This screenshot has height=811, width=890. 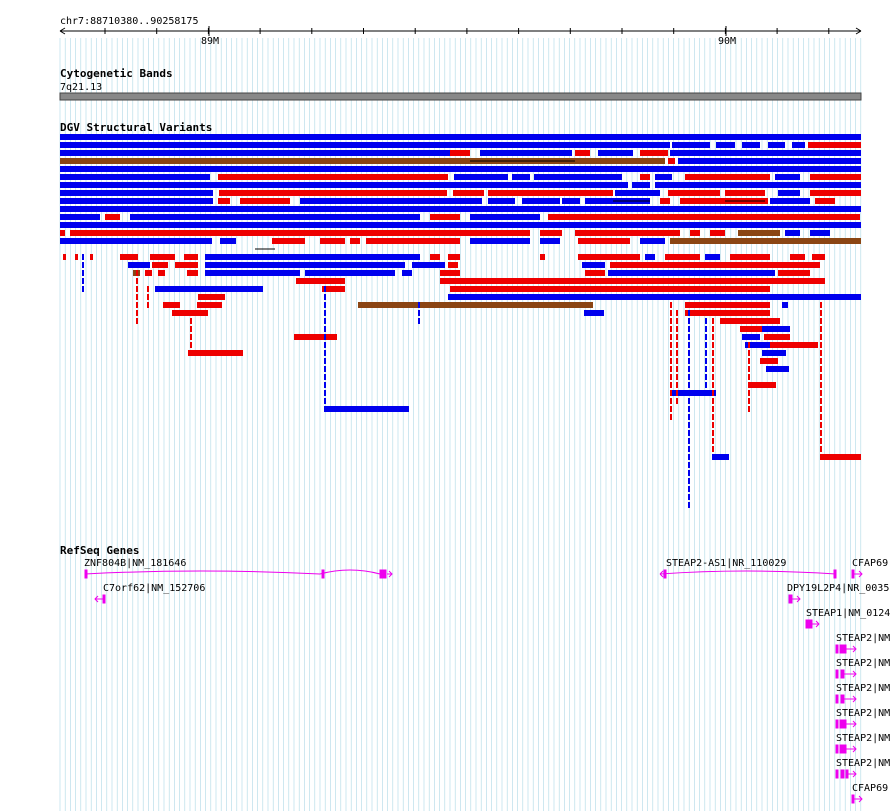 What do you see at coordinates (460, 31) in the screenshot?
I see `ruler: chr7:88710380..90258175 89M 90M` at bounding box center [460, 31].